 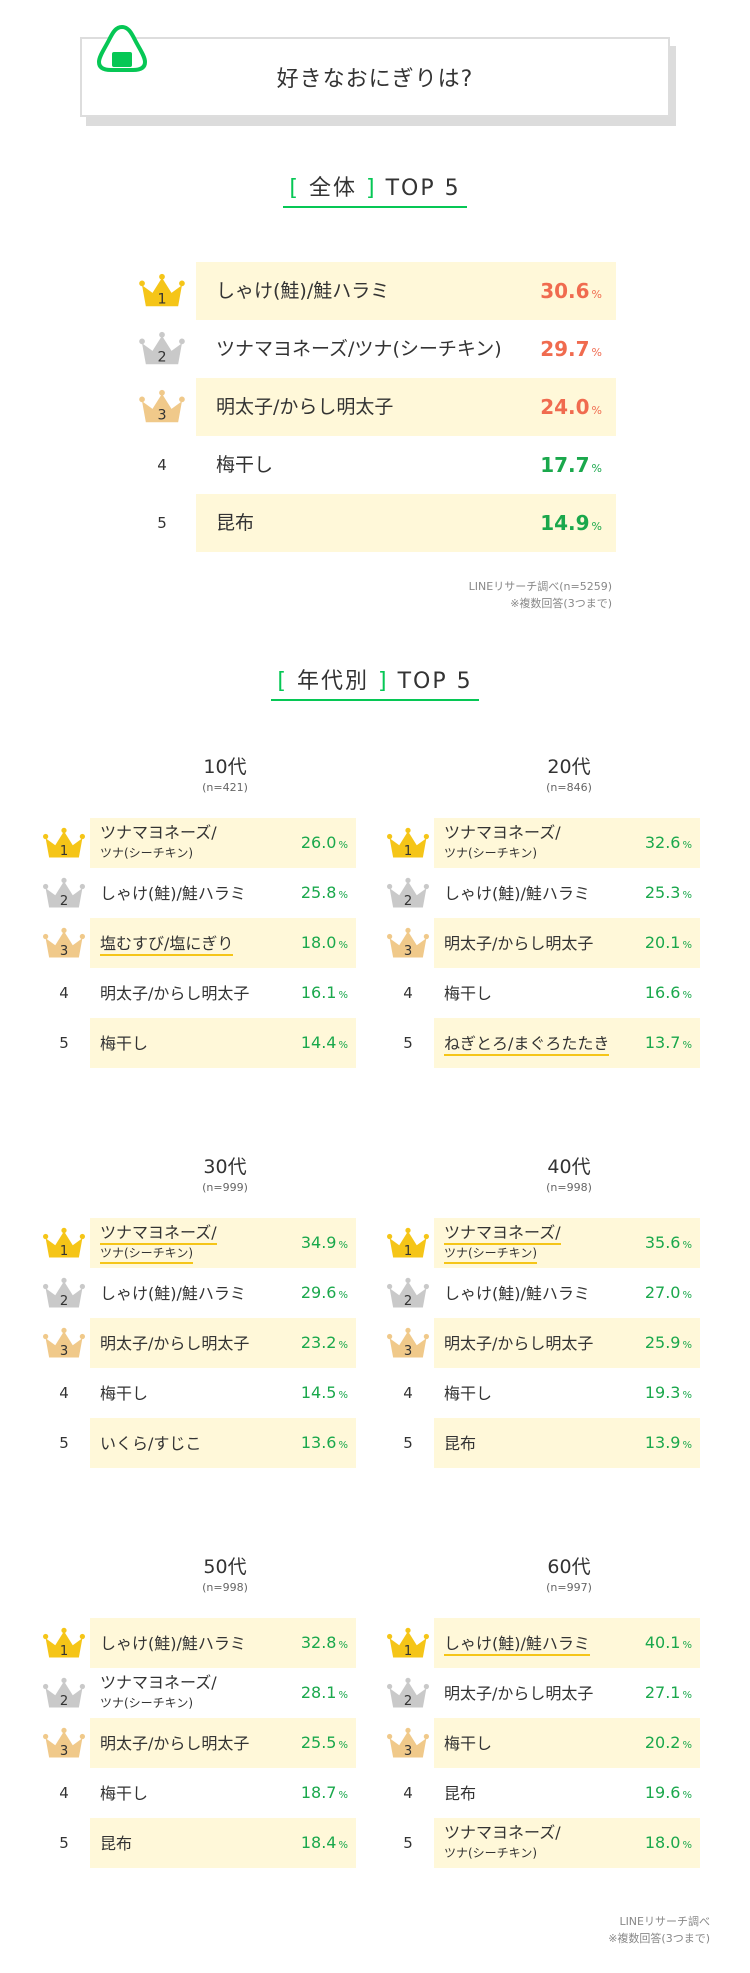 What do you see at coordinates (659, 1930) in the screenshot?
I see `age-source-note: LINEリサーチ調べ ※複数回答(3つまで)` at bounding box center [659, 1930].